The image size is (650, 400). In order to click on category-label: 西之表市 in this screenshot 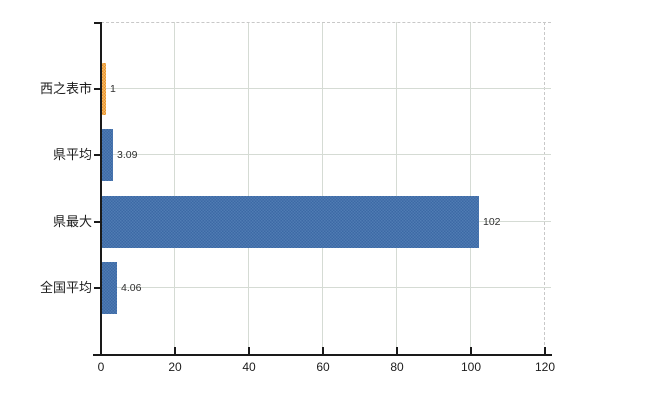, I will do `click(65, 88)`.